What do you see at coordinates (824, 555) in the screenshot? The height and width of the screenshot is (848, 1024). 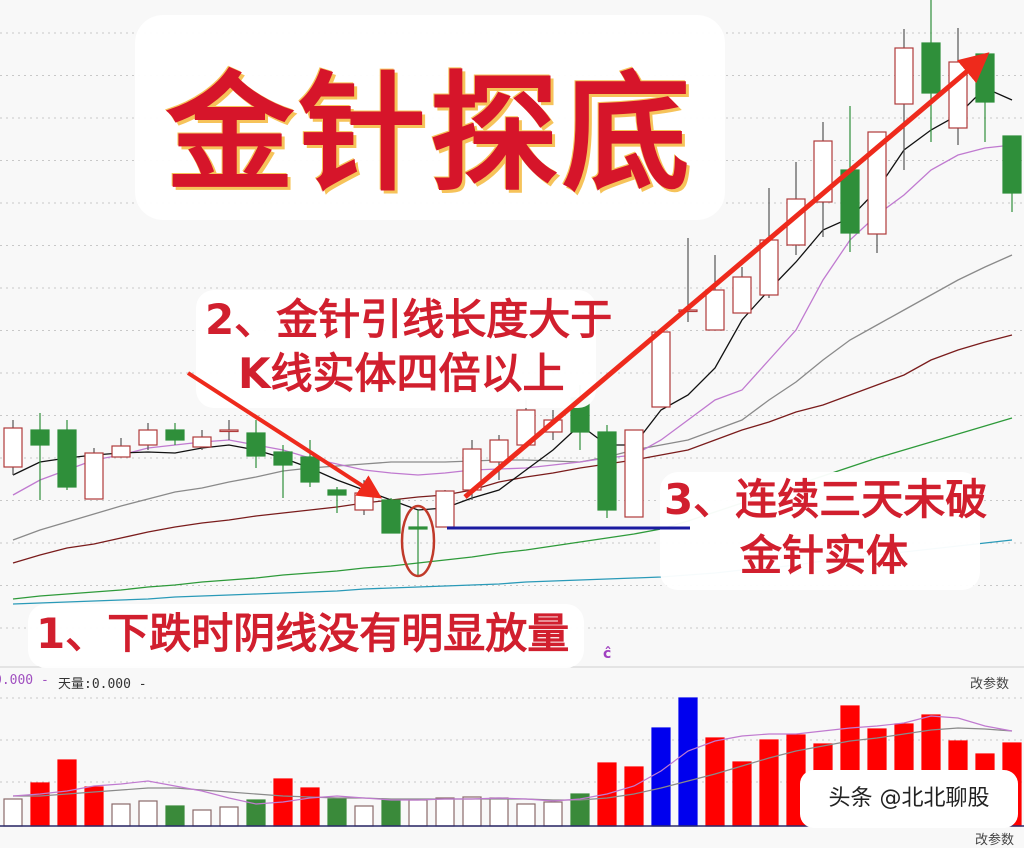 I see `annotation-3-line2: 金针实体` at bounding box center [824, 555].